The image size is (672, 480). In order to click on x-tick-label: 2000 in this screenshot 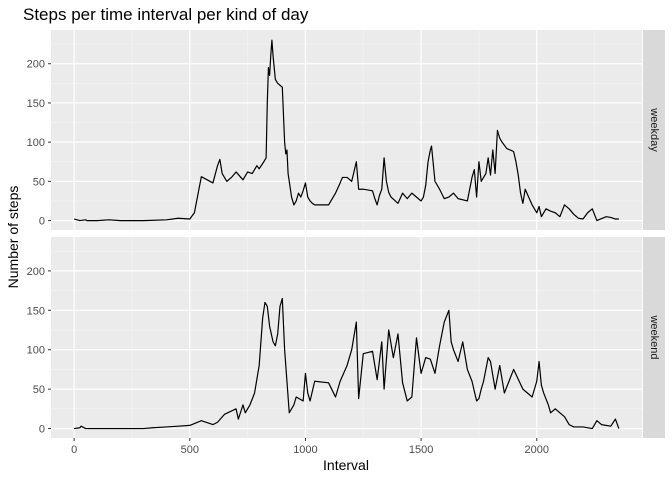, I will do `click(537, 450)`.